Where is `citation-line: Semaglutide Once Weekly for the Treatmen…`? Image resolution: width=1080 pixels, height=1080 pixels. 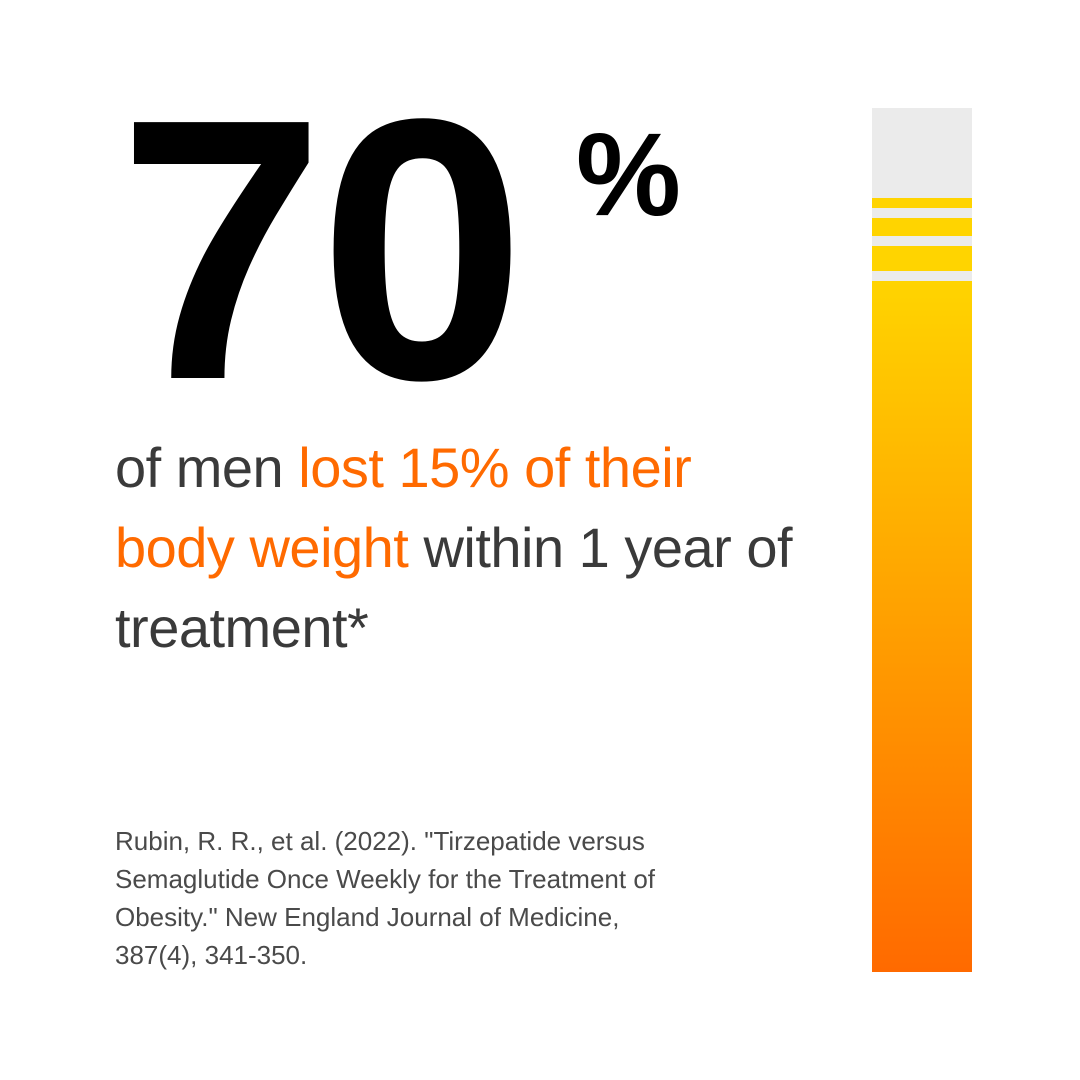 citation-line: Semaglutide Once Weekly for the Treatmen… is located at coordinates (385, 879).